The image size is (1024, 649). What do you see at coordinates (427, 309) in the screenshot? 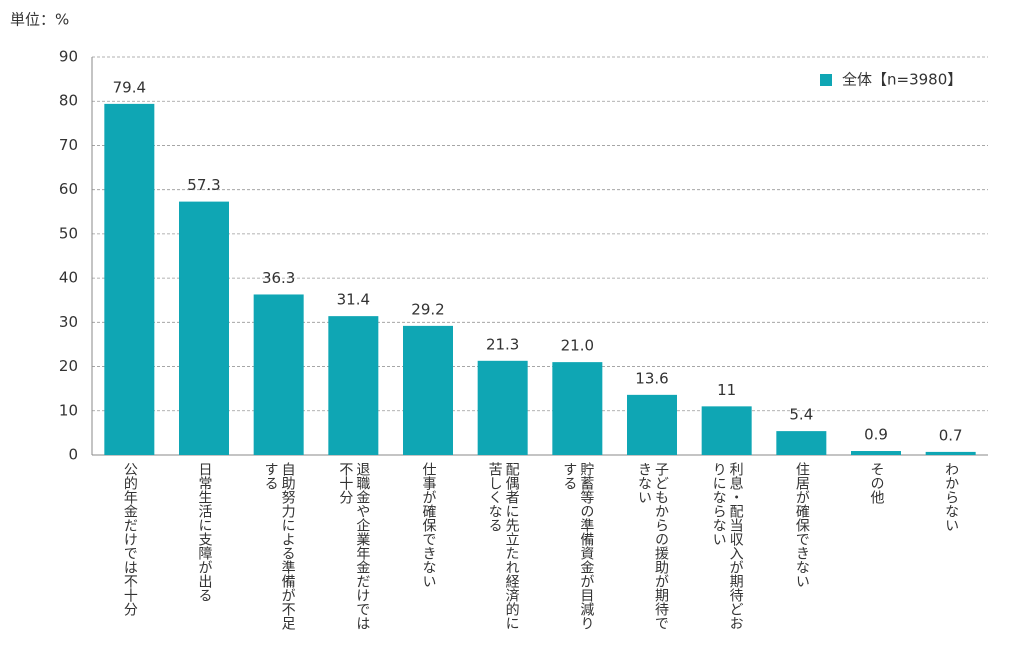
I see `value-label: 29.2` at bounding box center [427, 309].